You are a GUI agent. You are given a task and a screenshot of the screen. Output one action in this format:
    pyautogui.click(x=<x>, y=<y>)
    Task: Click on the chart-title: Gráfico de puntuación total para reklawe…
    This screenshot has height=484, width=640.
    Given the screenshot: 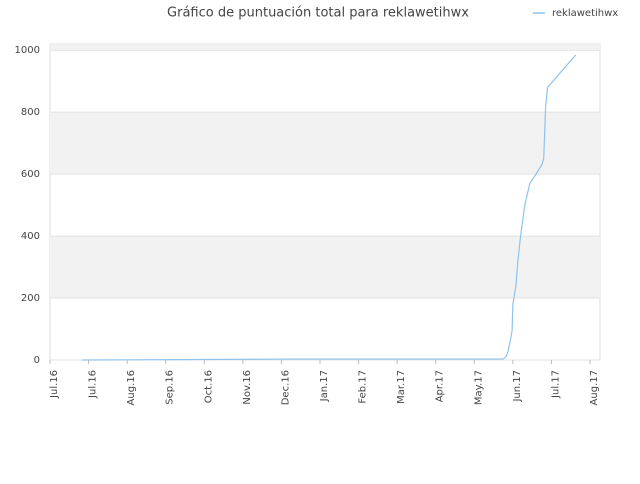 What is the action you would take?
    pyautogui.click(x=318, y=13)
    